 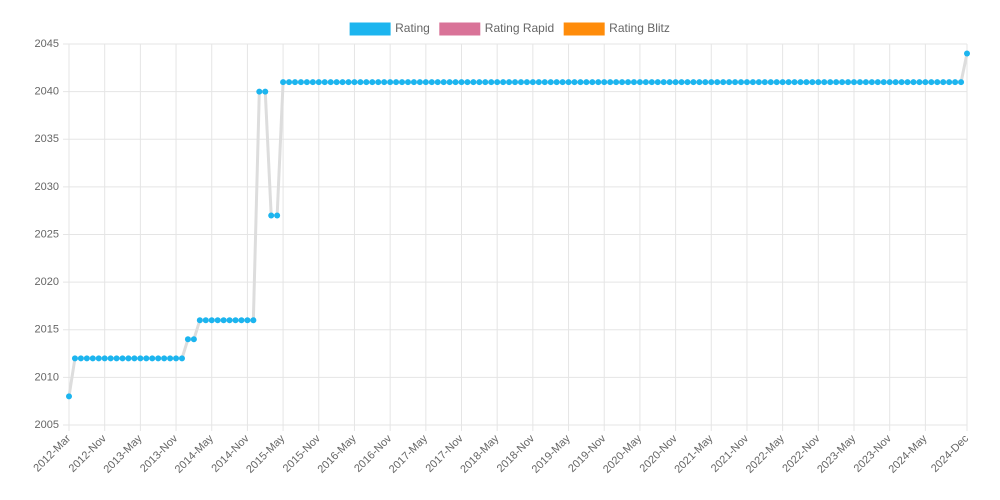 I want to click on y-tick-label: 2015, so click(x=47, y=330).